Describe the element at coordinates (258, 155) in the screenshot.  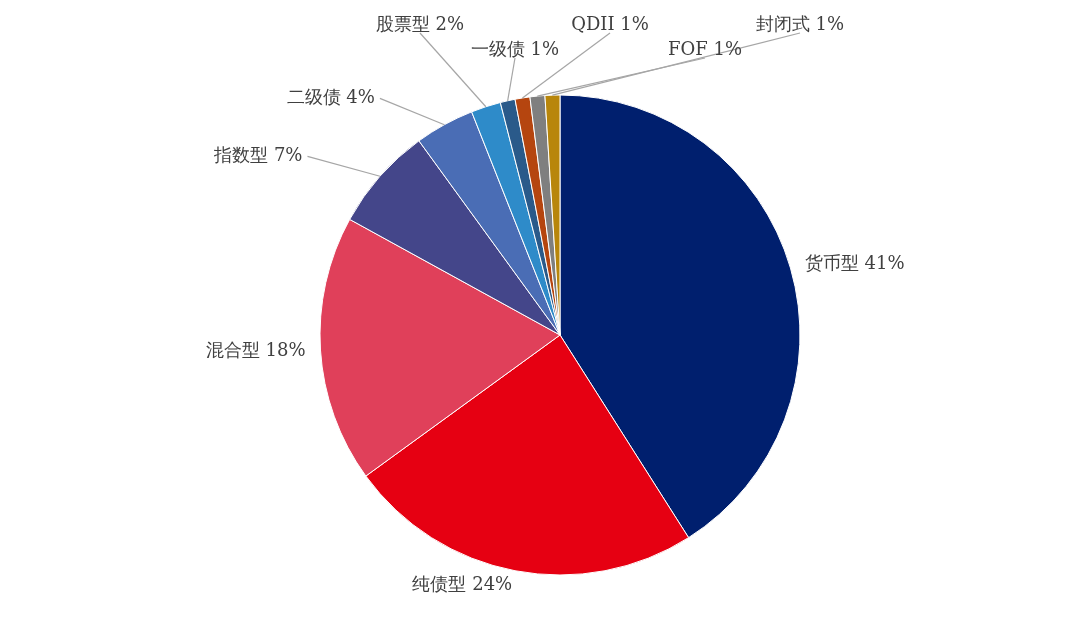
I see `slice-label: 指数型 7%` at that location.